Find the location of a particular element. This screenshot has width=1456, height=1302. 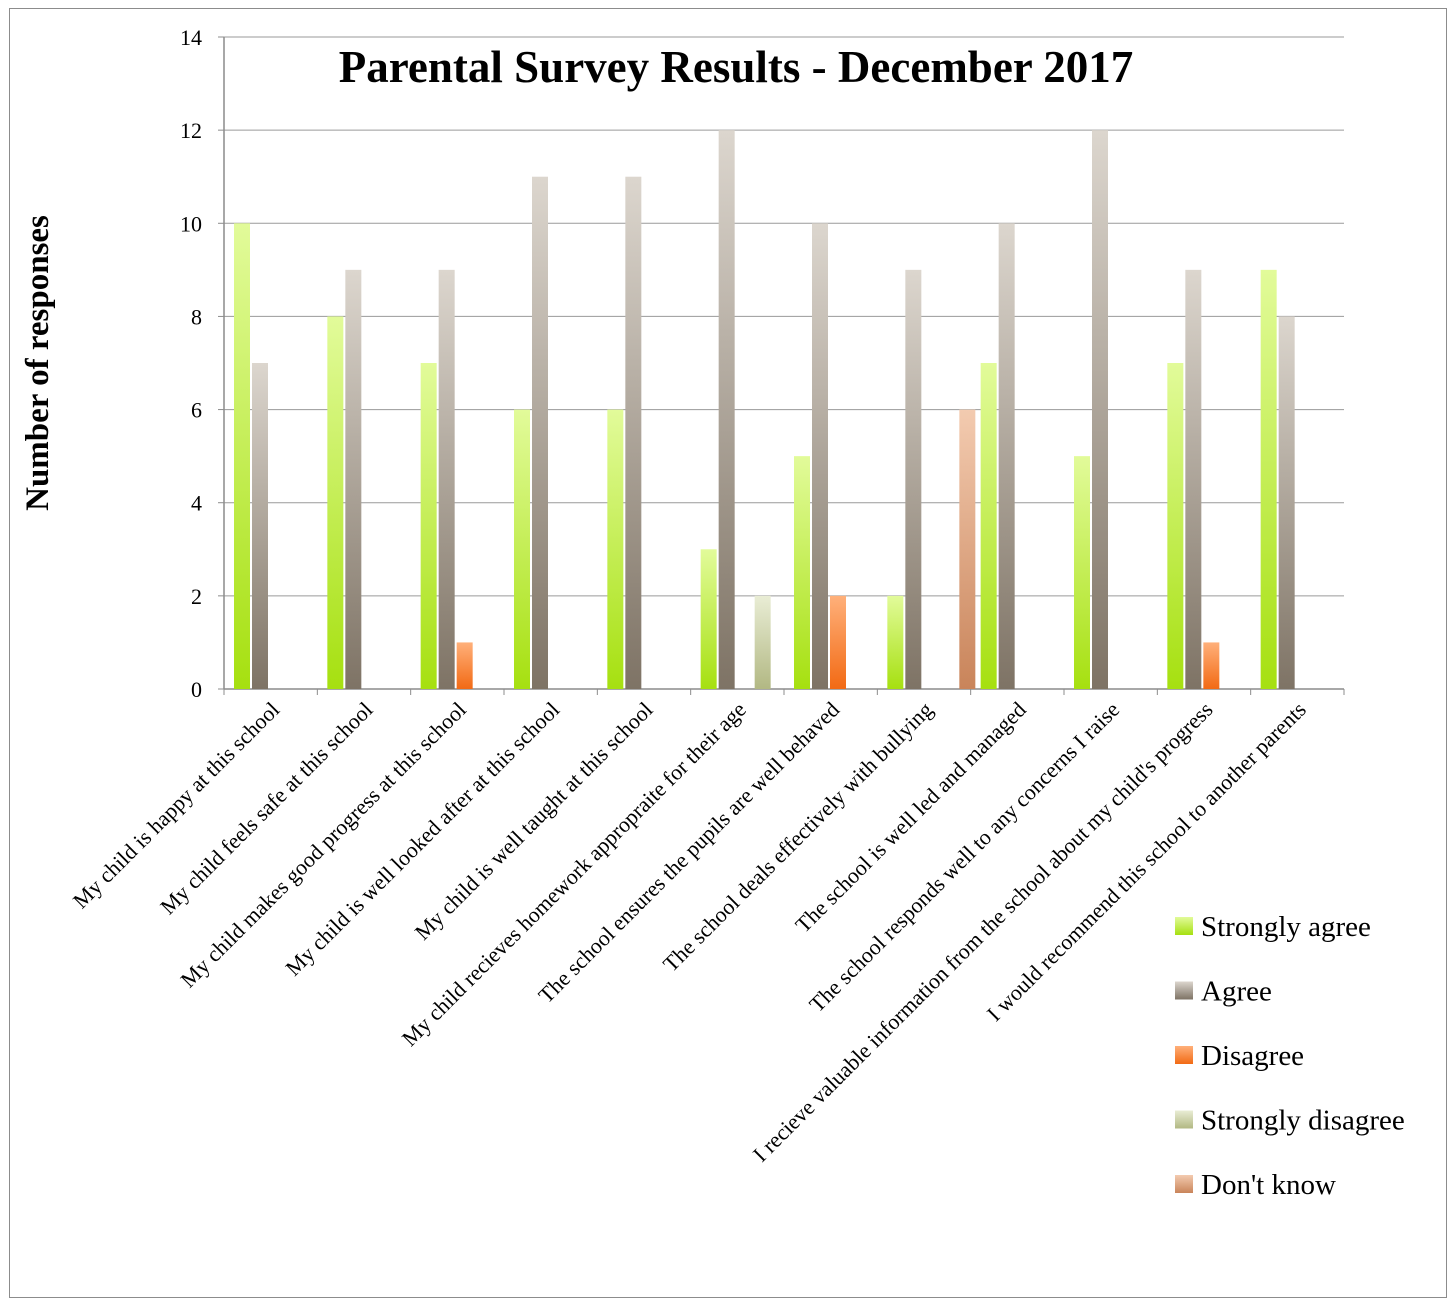

y-tick-label: 0 is located at coordinates (196, 689).